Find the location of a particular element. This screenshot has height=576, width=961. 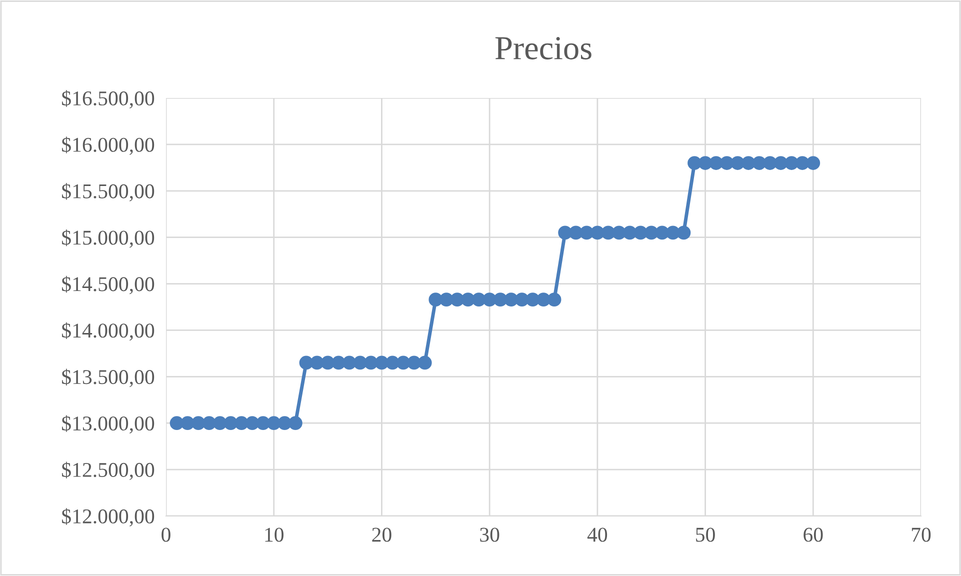

x-tick-label: 70 is located at coordinates (921, 535).